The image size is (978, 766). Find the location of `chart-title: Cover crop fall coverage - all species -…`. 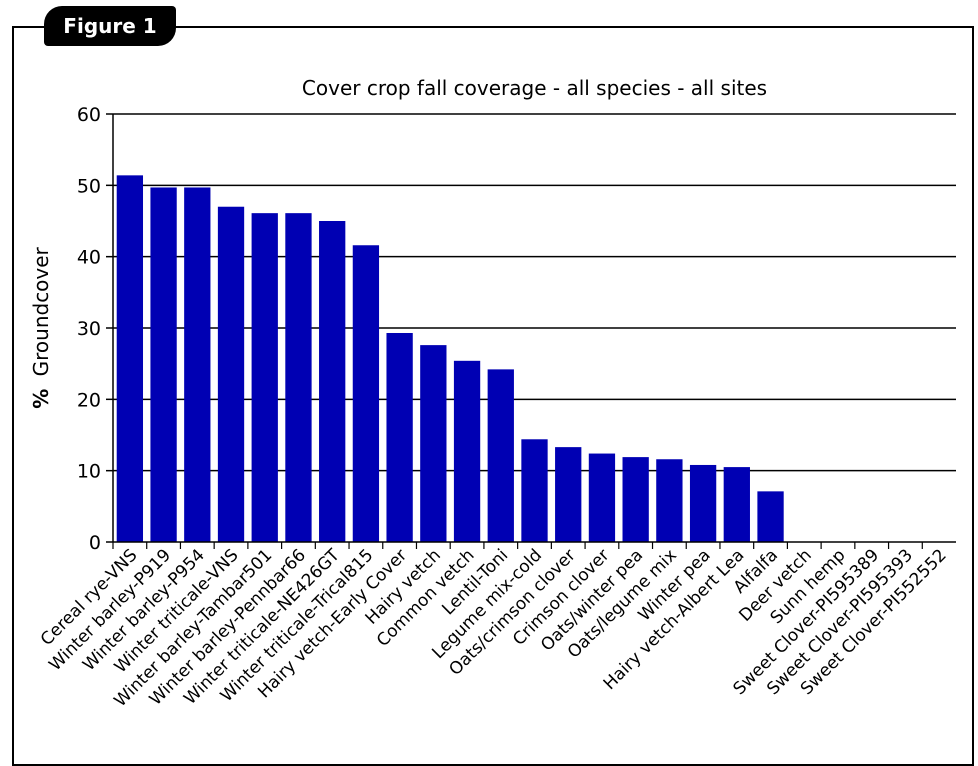

chart-title: Cover crop fall coverage - all species -… is located at coordinates (534, 88).